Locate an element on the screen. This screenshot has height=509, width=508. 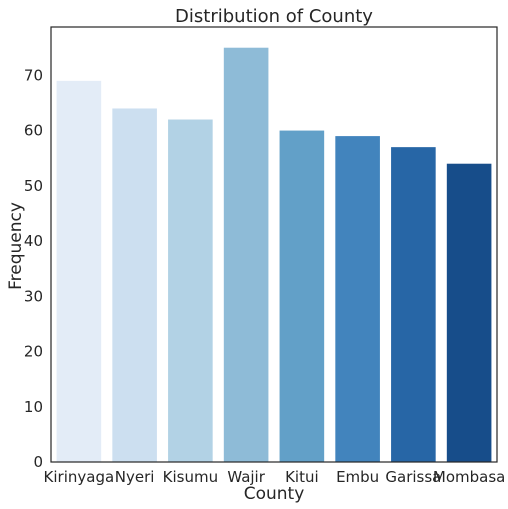
y-tick-label: 20 is located at coordinates (33, 352).